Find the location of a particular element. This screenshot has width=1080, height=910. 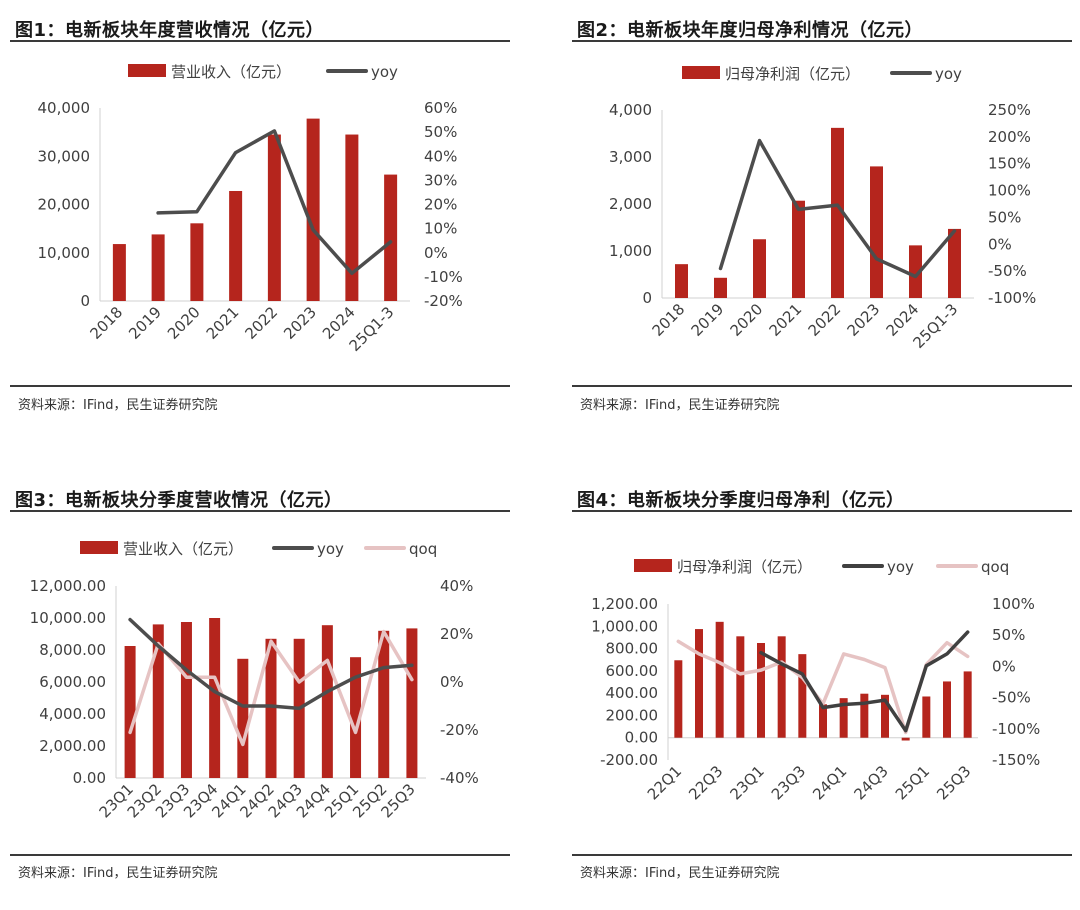

y-right-tick-label: 250% is located at coordinates (1009, 110).